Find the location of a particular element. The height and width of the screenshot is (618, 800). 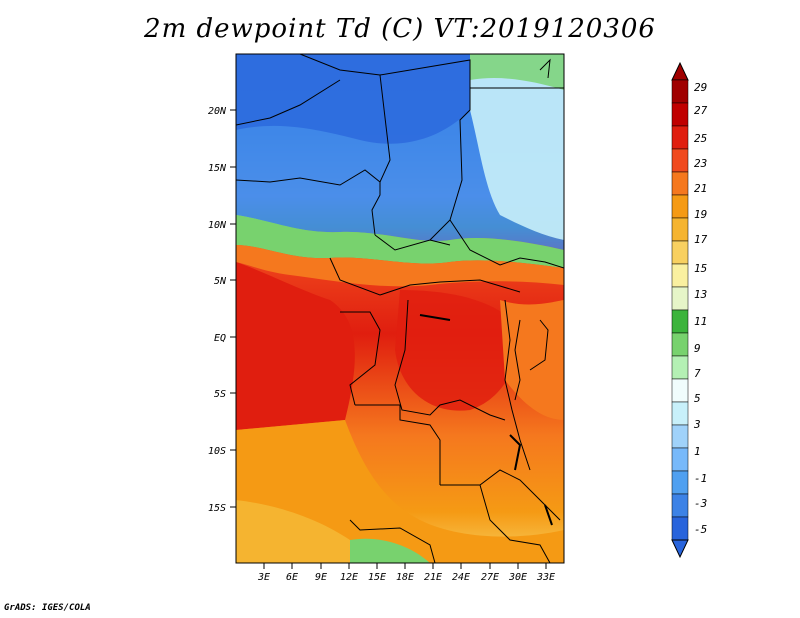

colorbar-label: 25 is located at coordinates (700, 138).